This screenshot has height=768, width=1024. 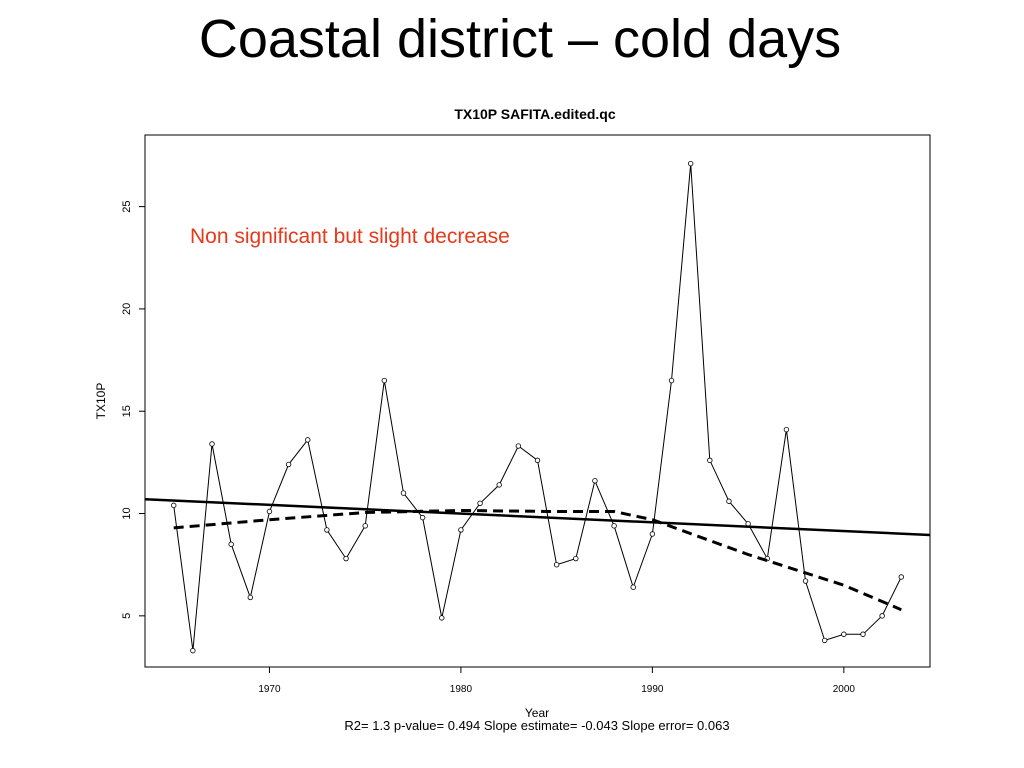 I want to click on x-tick-label: 1990, so click(x=652, y=689).